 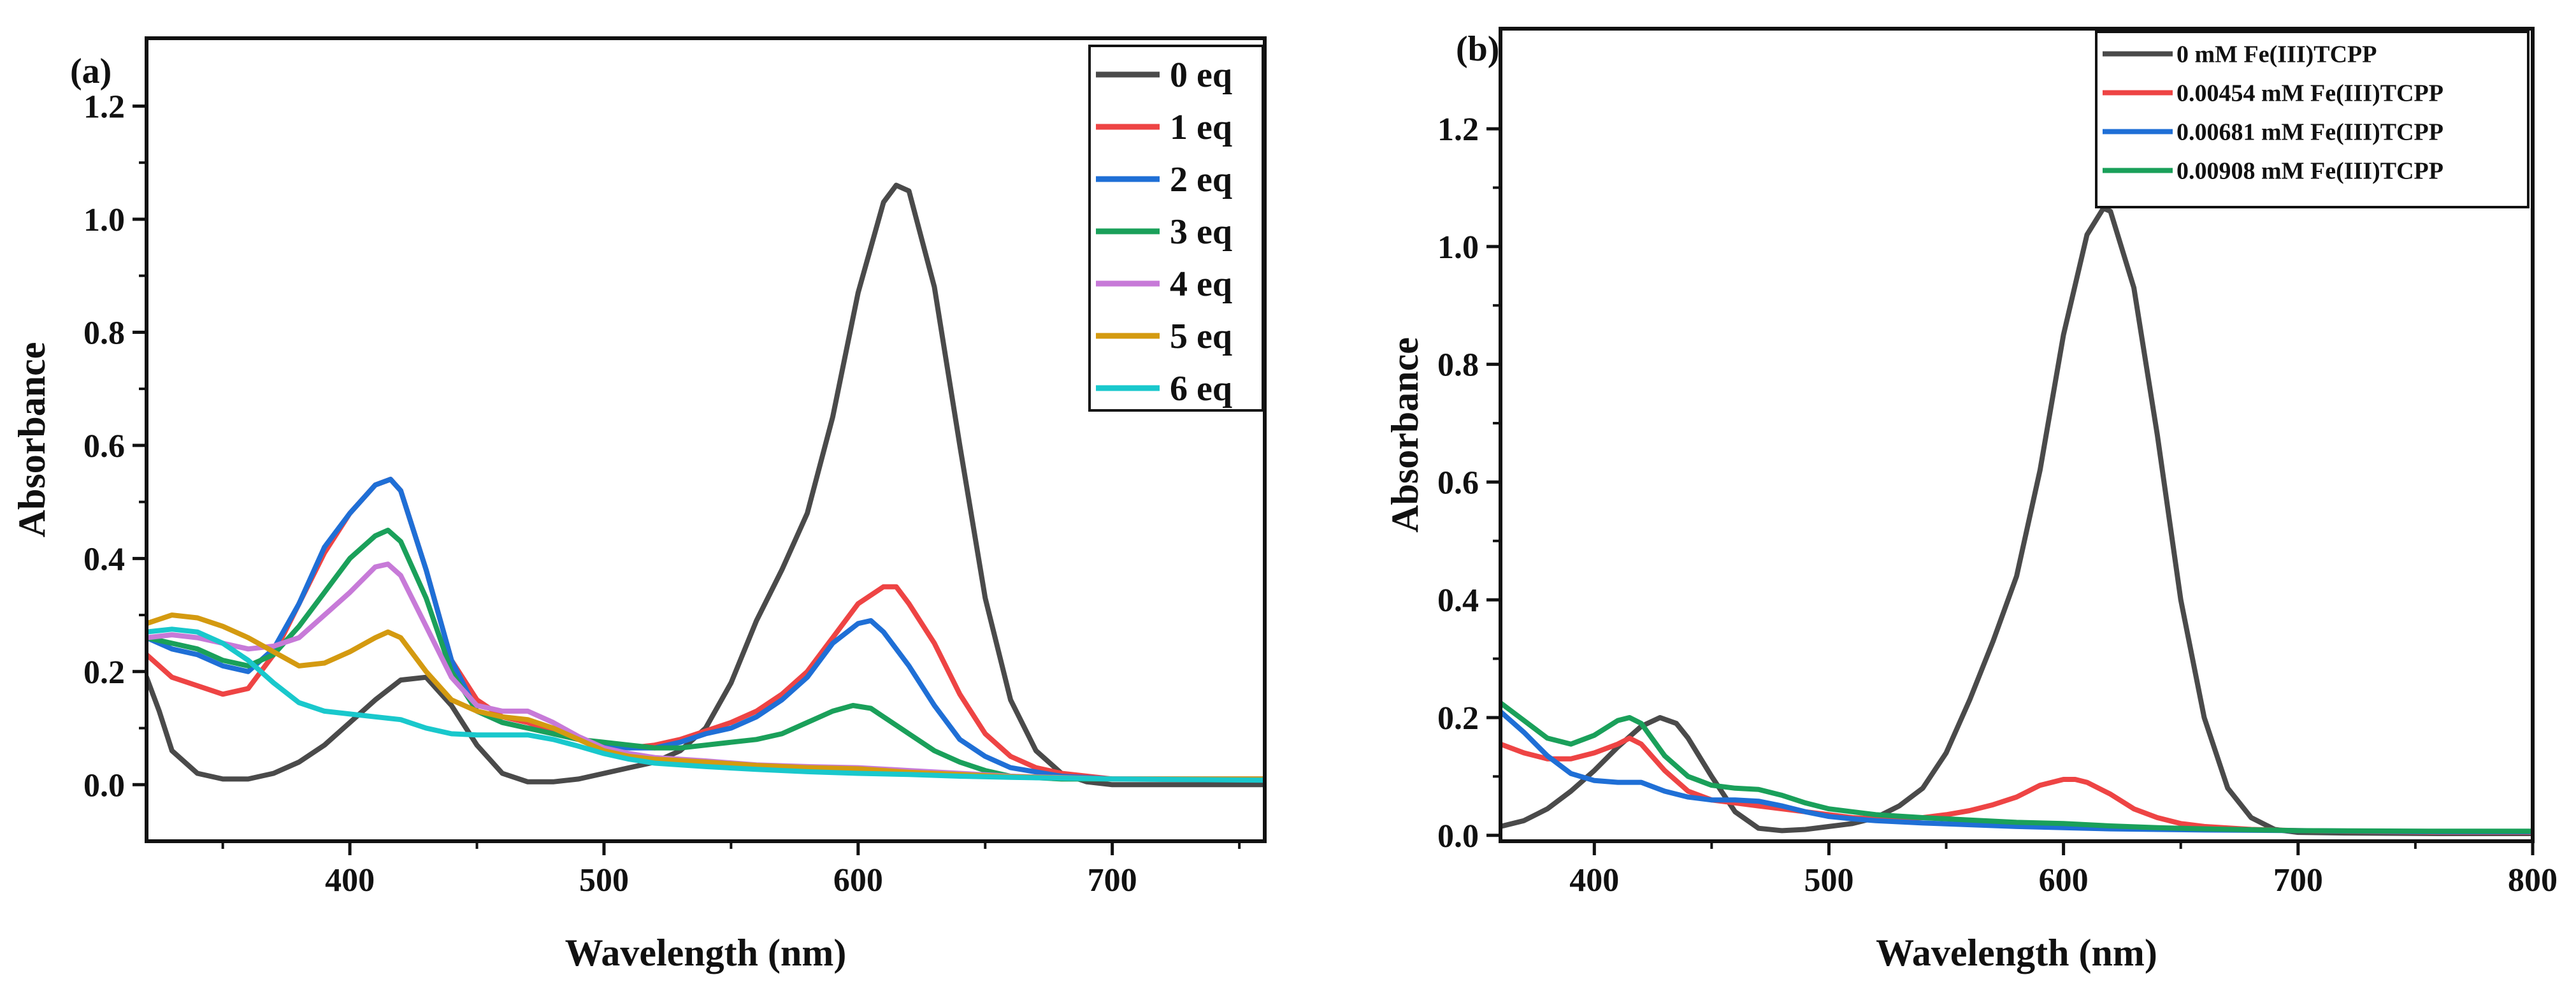 What do you see at coordinates (1201, 336) in the screenshot?
I see `legend-label: 5 eq` at bounding box center [1201, 336].